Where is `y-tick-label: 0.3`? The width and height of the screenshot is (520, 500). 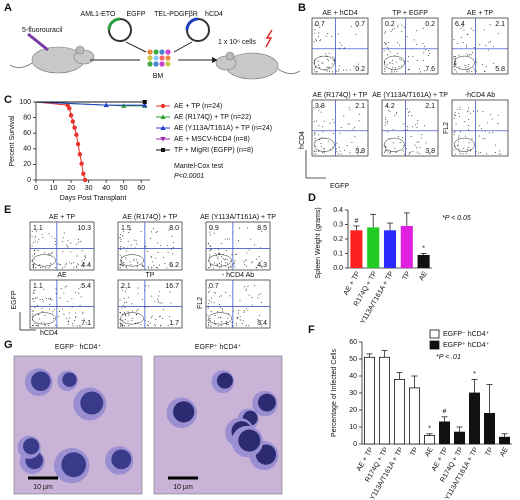 y-tick-label: 0.3 is located at coordinates (338, 224).